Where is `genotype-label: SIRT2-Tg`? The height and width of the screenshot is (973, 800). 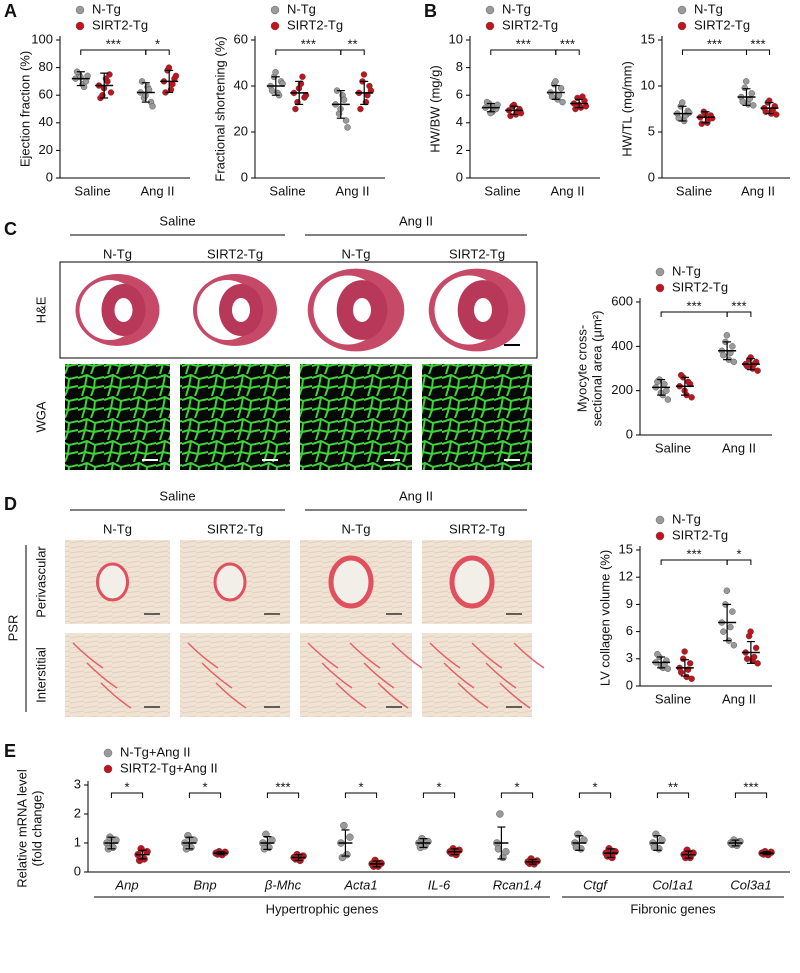 genotype-label: SIRT2-Tg is located at coordinates (235, 528).